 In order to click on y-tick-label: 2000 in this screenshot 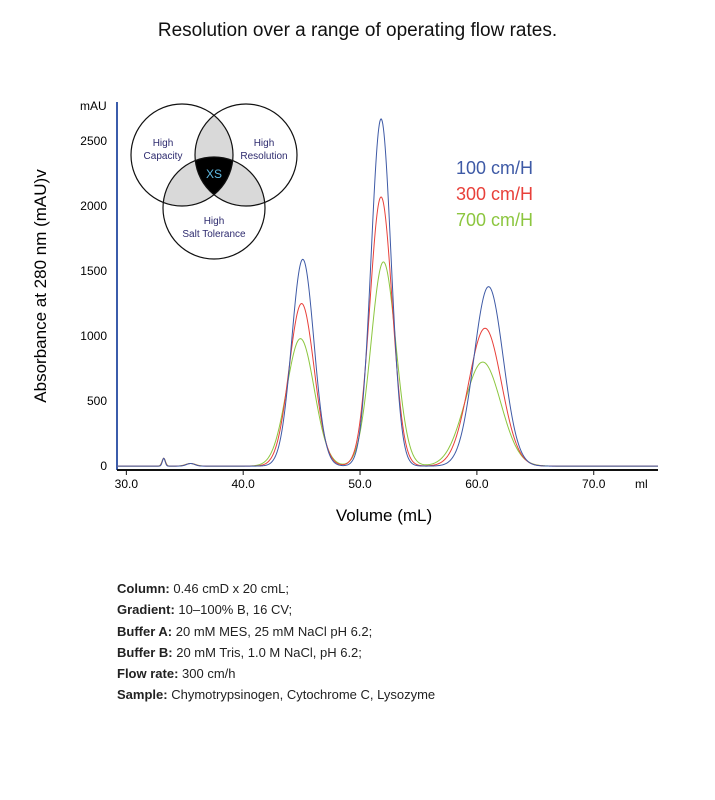, I will do `click(93, 206)`.